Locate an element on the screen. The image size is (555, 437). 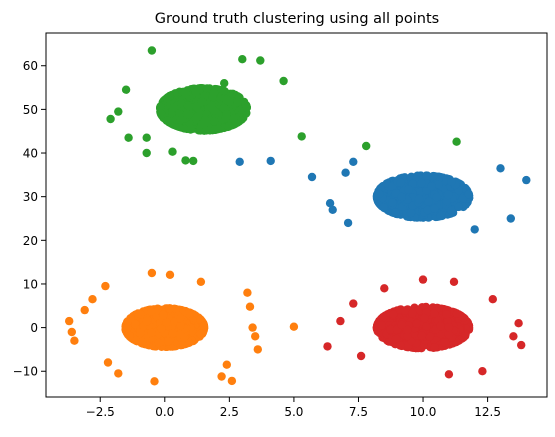
chart-title: Ground truth clustering using all points is located at coordinates (297, 19).